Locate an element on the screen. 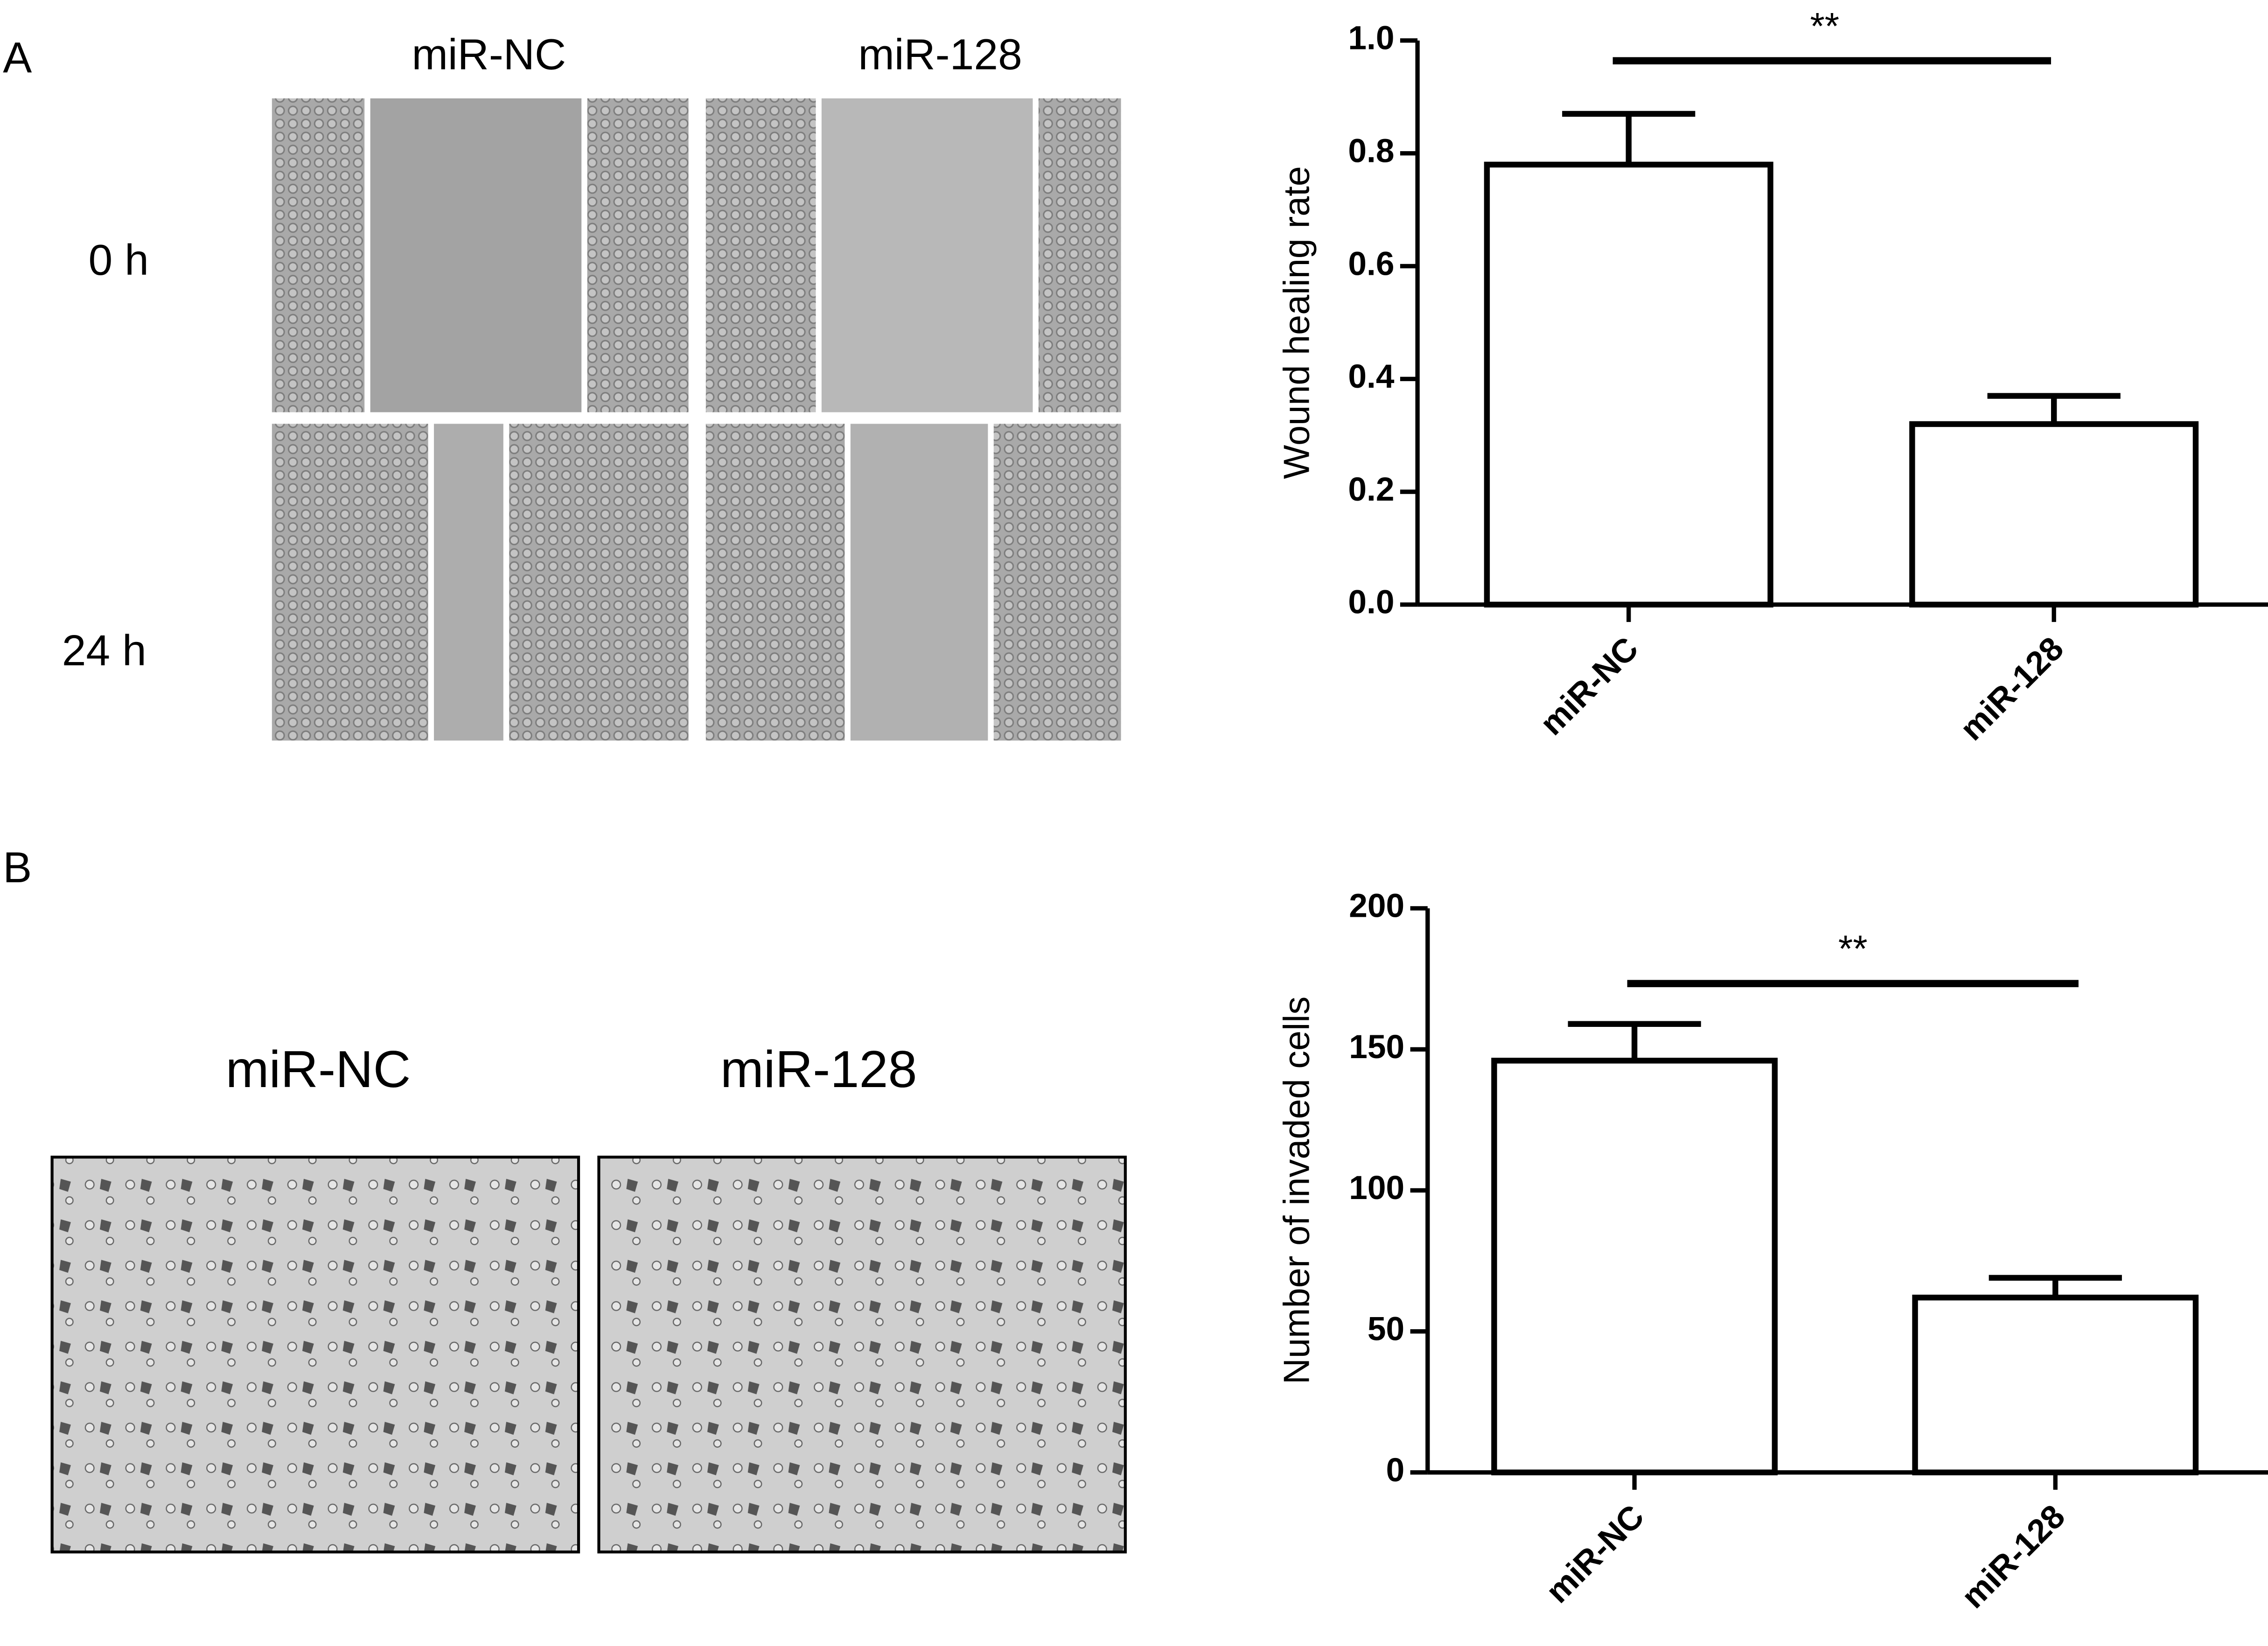  y-tick-label: 0.4 is located at coordinates (1371, 376).